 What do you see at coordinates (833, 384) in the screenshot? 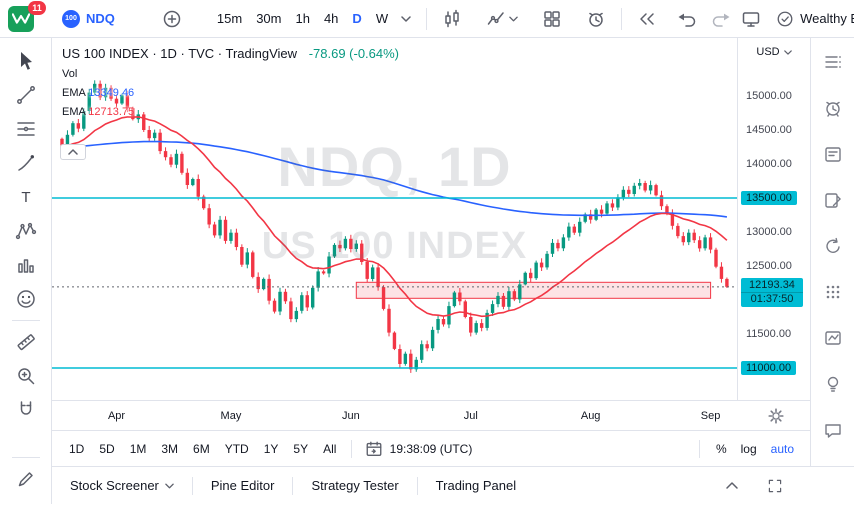
I see `ideas-lightbulb-icon` at bounding box center [833, 384].